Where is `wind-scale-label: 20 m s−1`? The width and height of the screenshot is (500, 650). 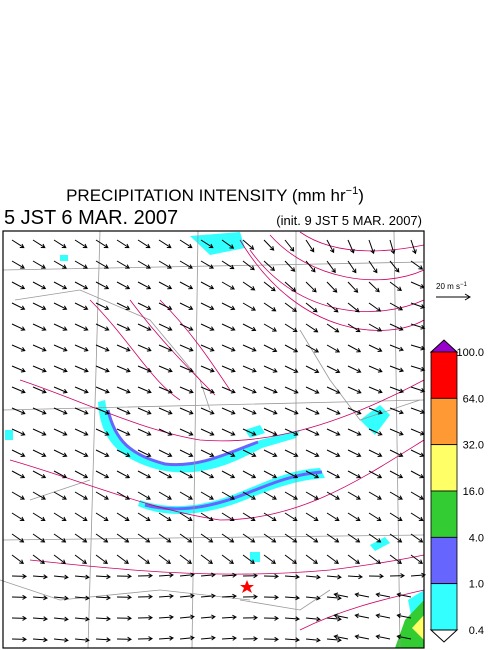 wind-scale-label: 20 m s−1 is located at coordinates (452, 286).